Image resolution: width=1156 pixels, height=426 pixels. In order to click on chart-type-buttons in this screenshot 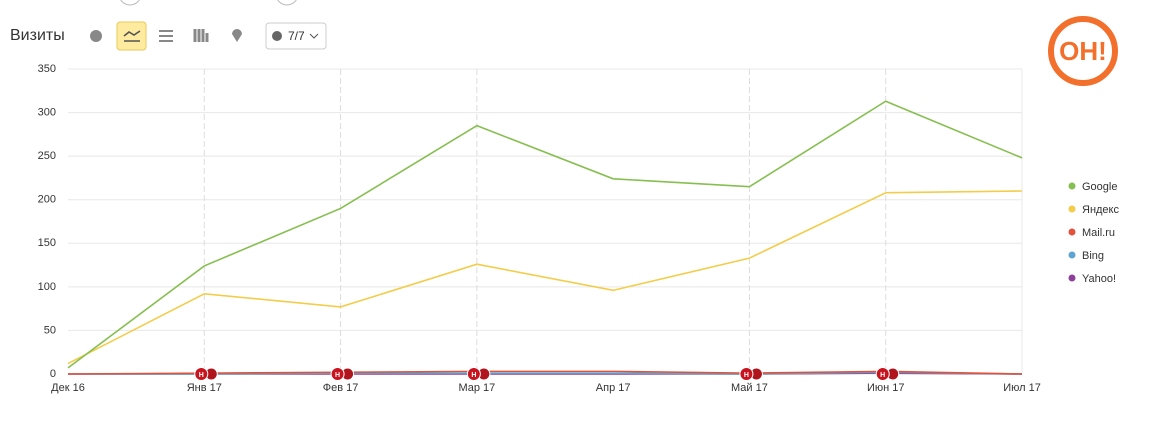, I will do `click(166, 36)`.